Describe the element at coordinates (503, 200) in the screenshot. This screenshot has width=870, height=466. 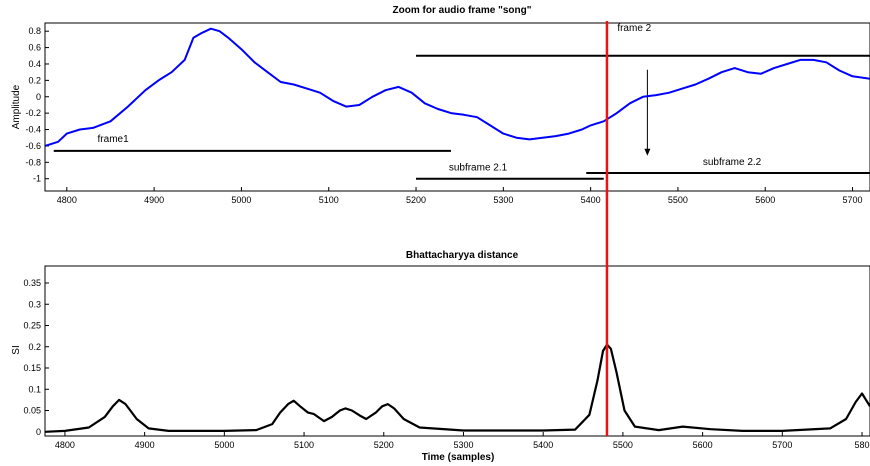
I see `top-x-tick-label: 5300` at that location.